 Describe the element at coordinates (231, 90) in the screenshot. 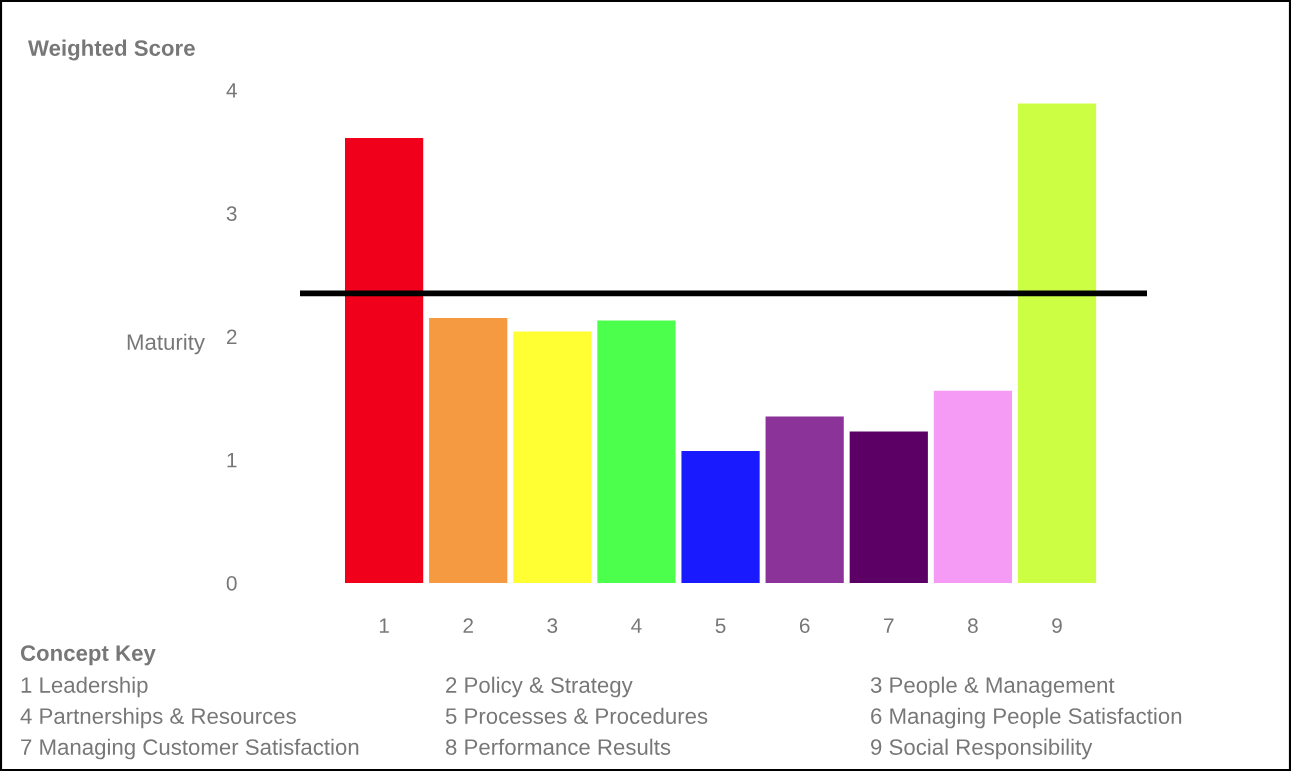

I see `y-tick-label: 4` at that location.